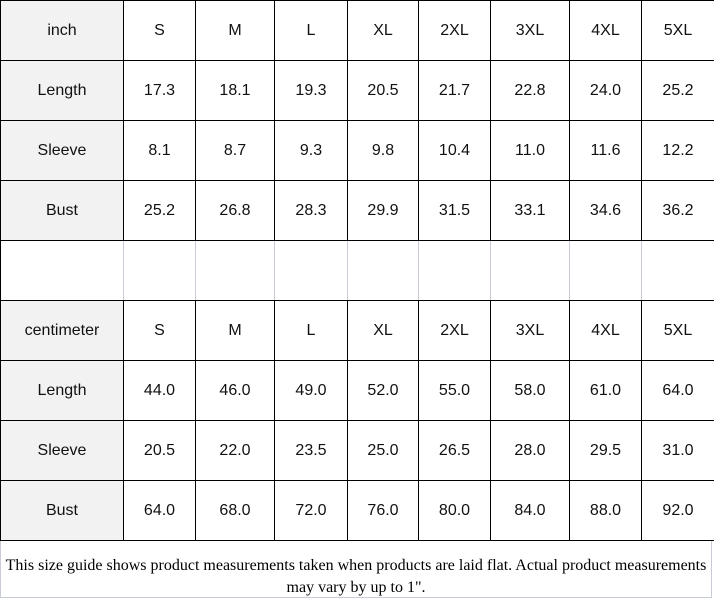 This screenshot has width=714, height=599. I want to click on measurement-value: 12.2, so click(678, 151).